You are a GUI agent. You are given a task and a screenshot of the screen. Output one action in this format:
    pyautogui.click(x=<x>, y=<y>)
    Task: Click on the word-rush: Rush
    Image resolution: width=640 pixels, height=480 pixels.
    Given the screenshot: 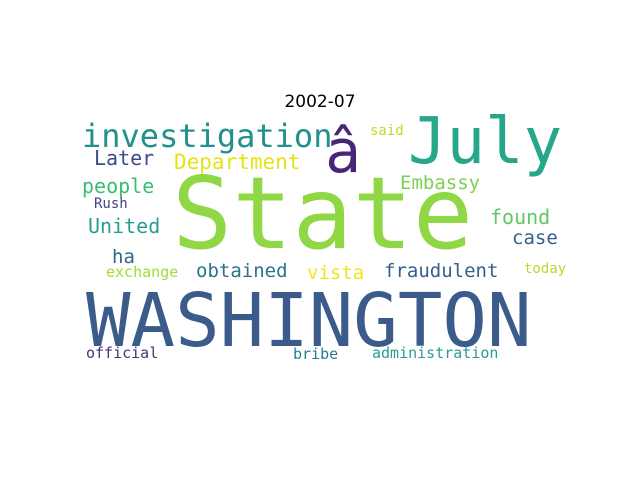 What is the action you would take?
    pyautogui.click(x=111, y=204)
    